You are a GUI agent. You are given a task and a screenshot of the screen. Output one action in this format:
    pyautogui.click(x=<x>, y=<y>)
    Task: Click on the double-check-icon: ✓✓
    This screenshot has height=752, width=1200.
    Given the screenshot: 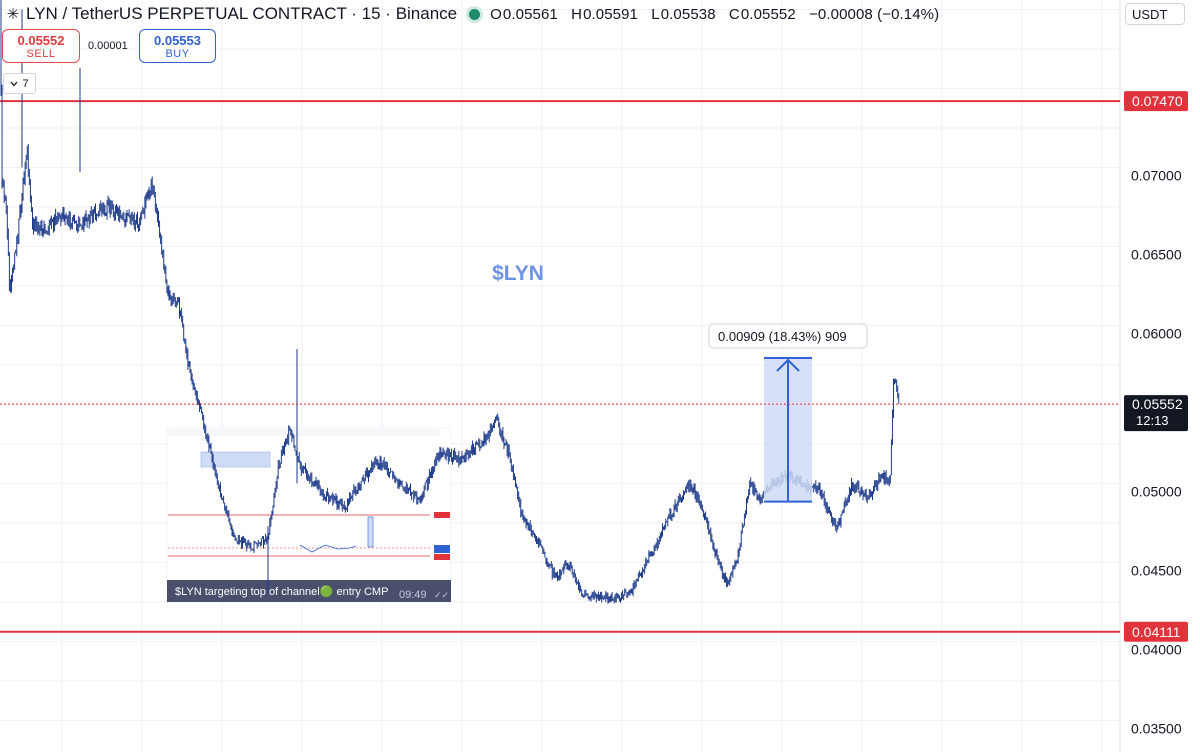 What is the action you would take?
    pyautogui.click(x=441, y=596)
    